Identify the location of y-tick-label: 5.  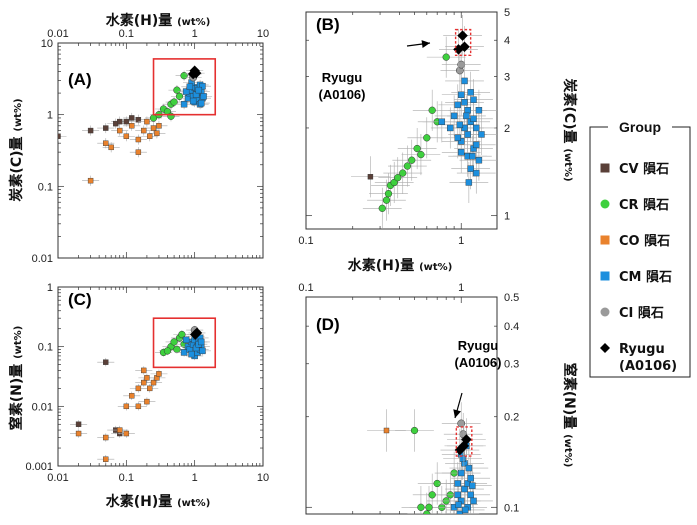
(507, 13).